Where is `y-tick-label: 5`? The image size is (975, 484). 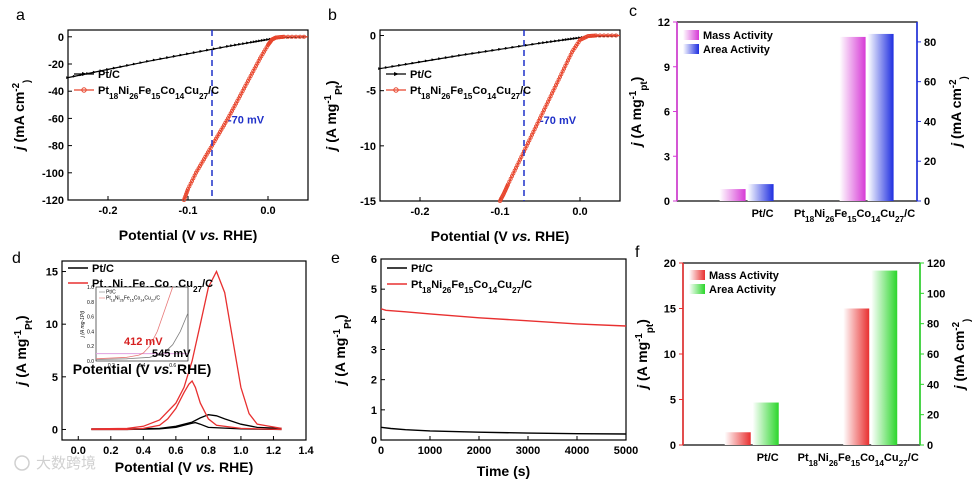 y-tick-label: 5 is located at coordinates (374, 290).